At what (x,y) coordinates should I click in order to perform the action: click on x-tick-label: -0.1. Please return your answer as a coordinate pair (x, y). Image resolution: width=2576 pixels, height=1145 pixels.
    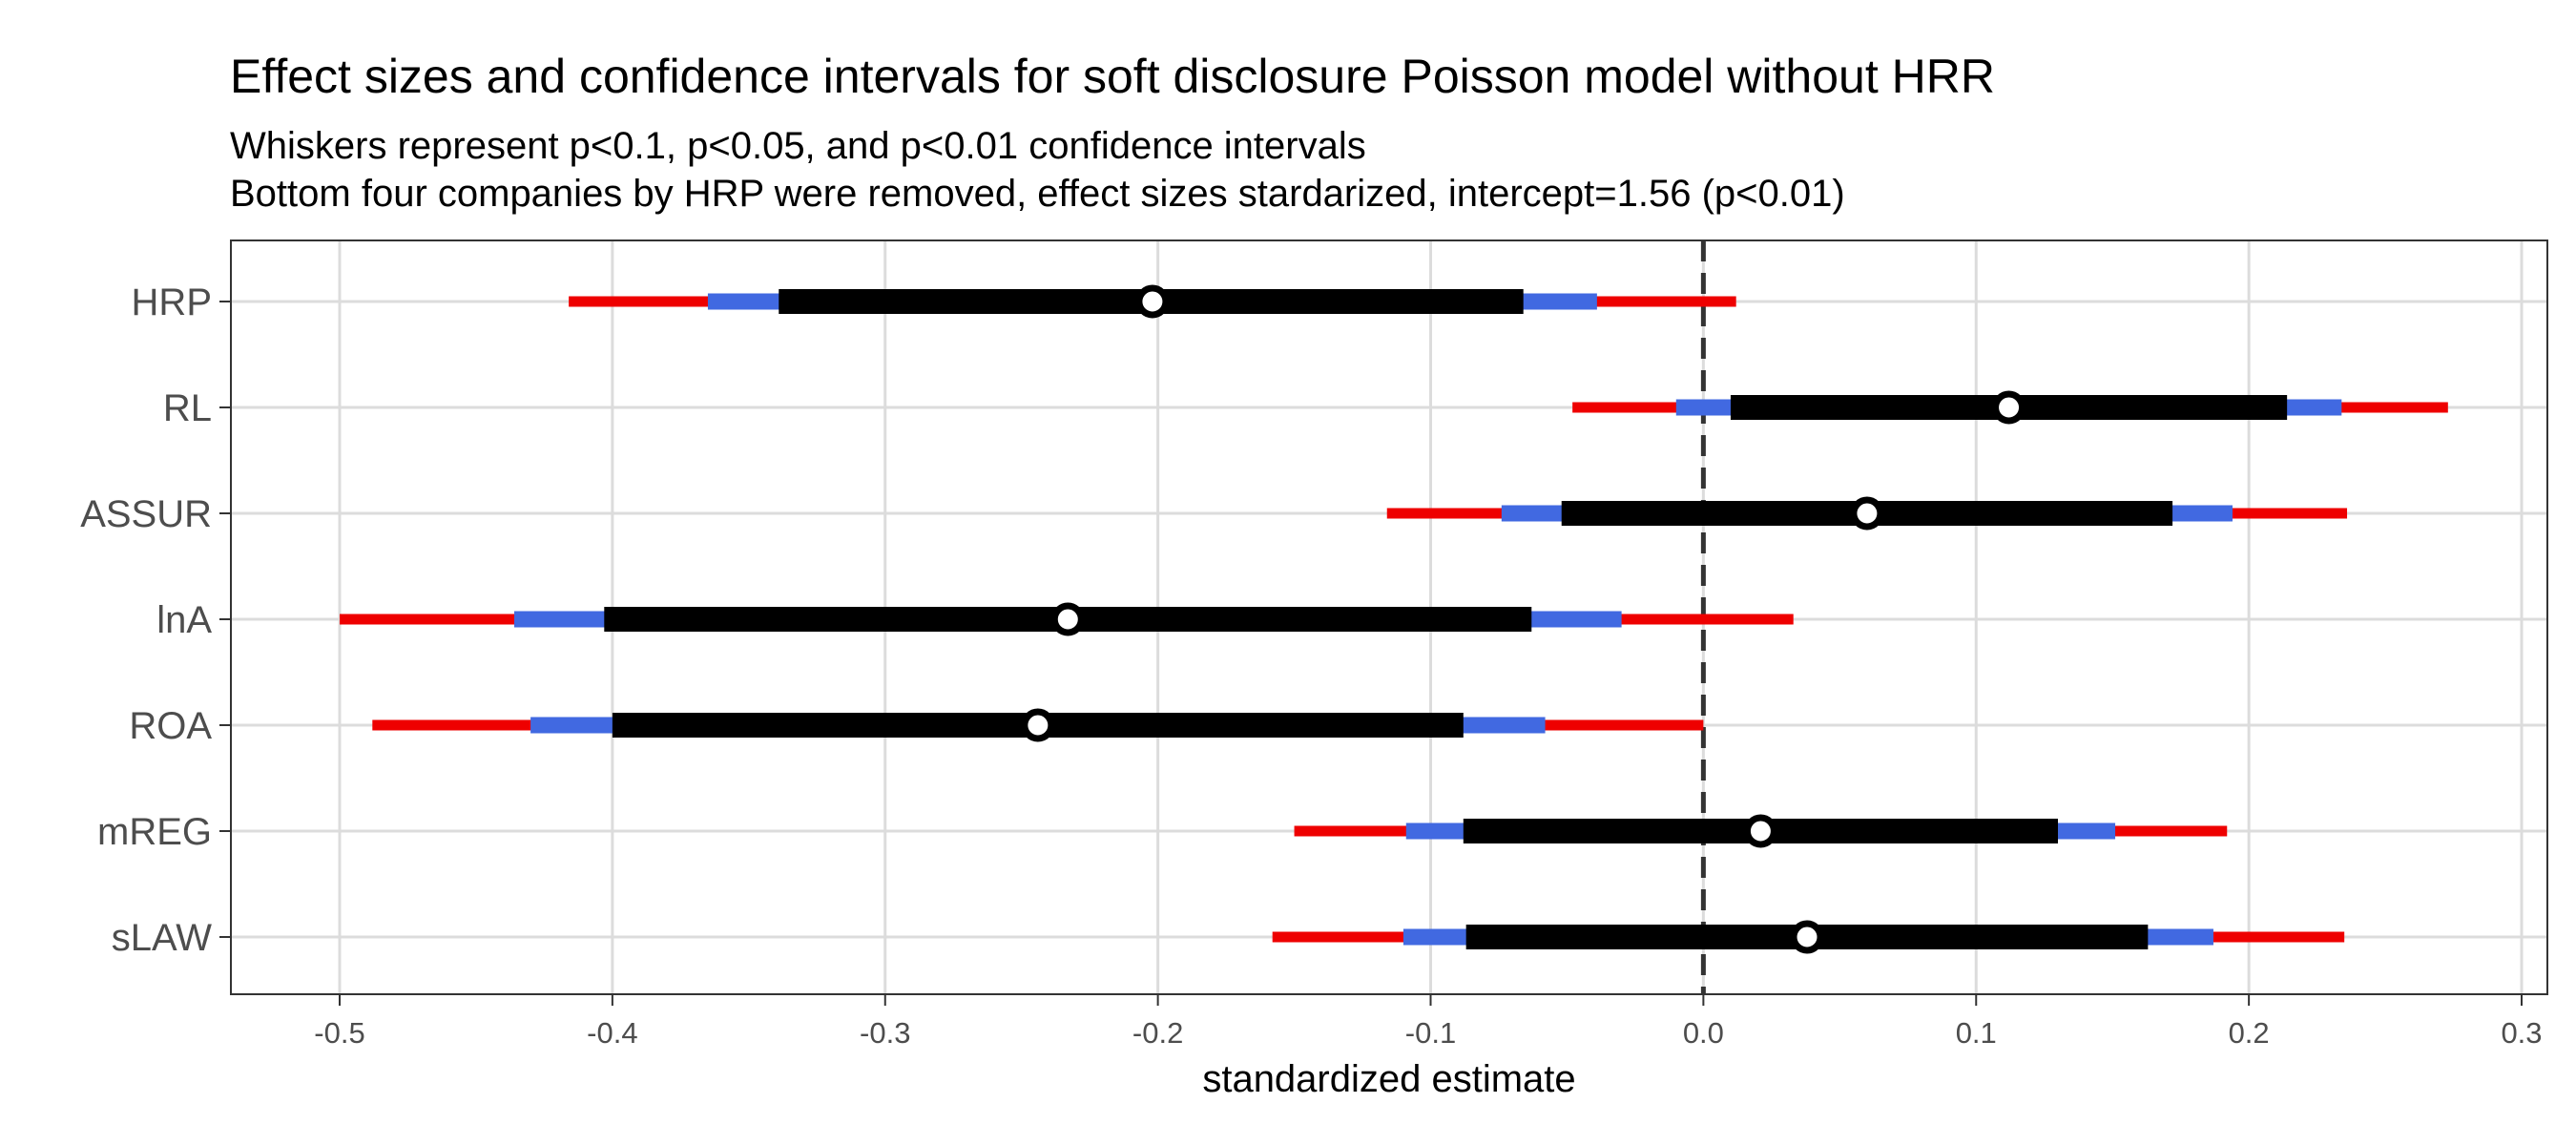
    Looking at the image, I should click on (1430, 1033).